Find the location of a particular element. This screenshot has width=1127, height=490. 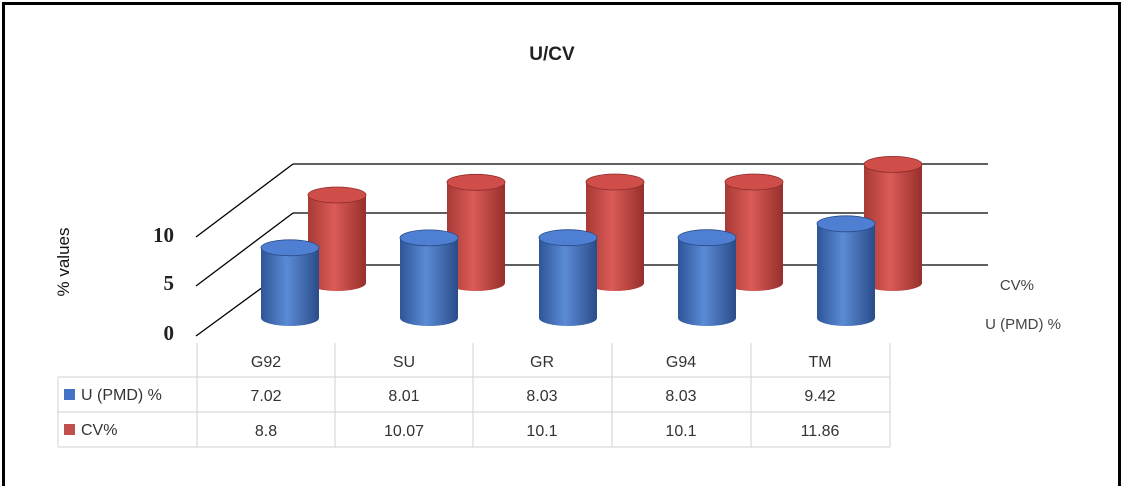

y-axis-label: % values is located at coordinates (63, 262).